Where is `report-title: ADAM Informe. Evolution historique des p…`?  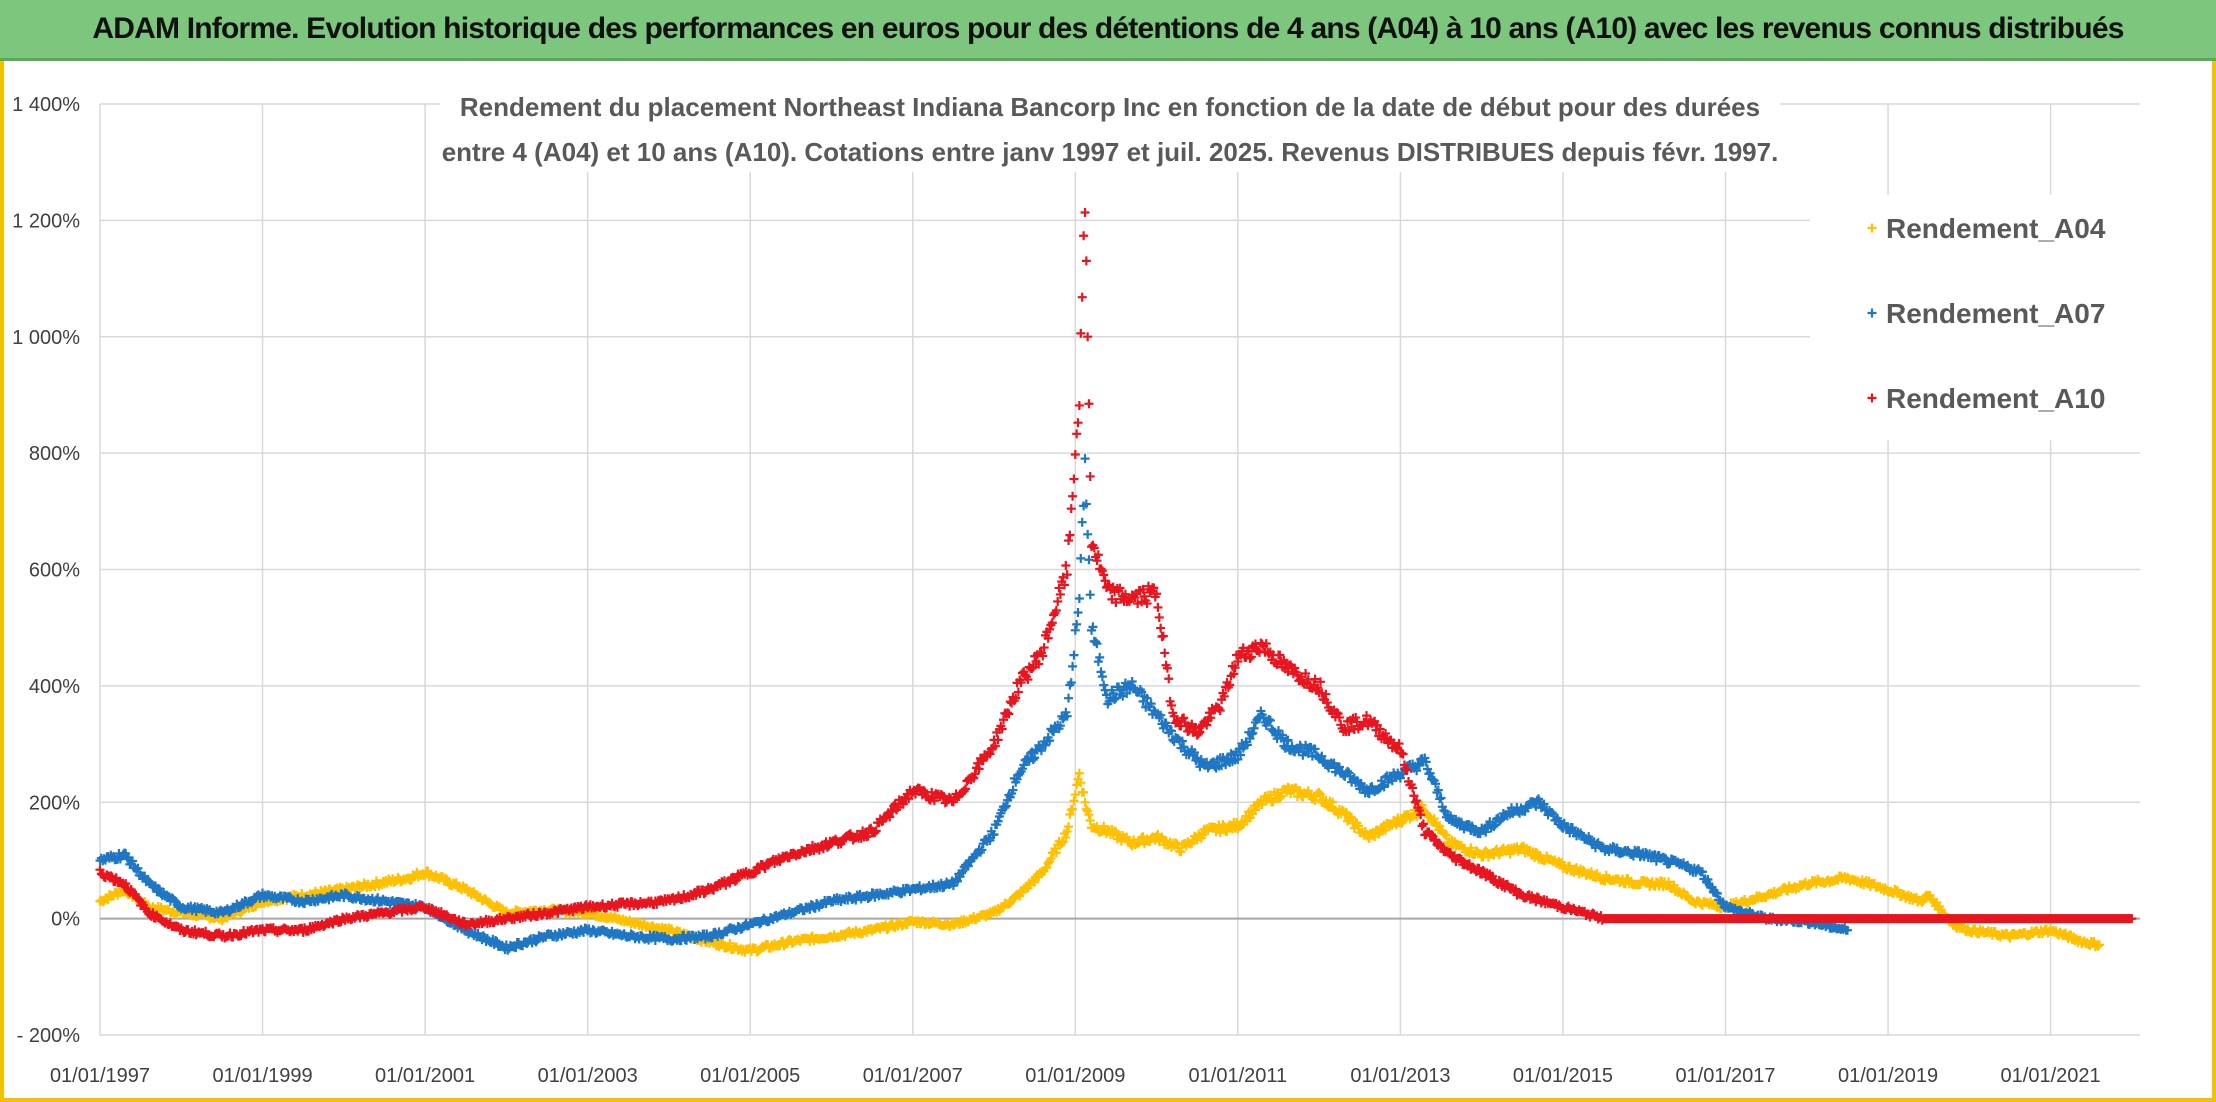 report-title: ADAM Informe. Evolution historique des p… is located at coordinates (1108, 28).